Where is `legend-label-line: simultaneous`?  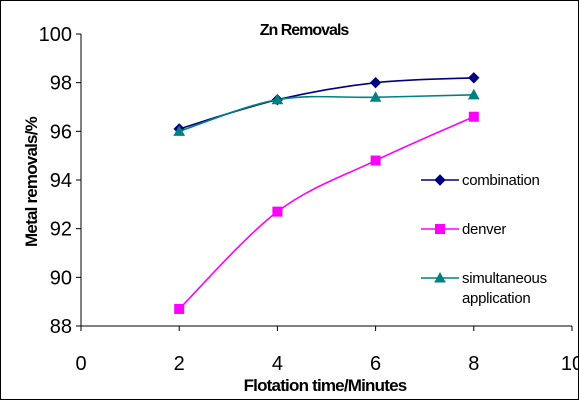 legend-label-line: simultaneous is located at coordinates (504, 278).